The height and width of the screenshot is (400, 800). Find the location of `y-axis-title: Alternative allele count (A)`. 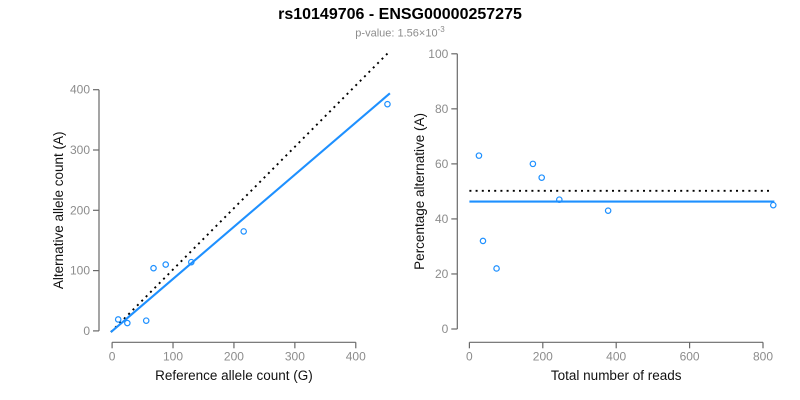

y-axis-title: Alternative allele count (A) is located at coordinates (58, 211).